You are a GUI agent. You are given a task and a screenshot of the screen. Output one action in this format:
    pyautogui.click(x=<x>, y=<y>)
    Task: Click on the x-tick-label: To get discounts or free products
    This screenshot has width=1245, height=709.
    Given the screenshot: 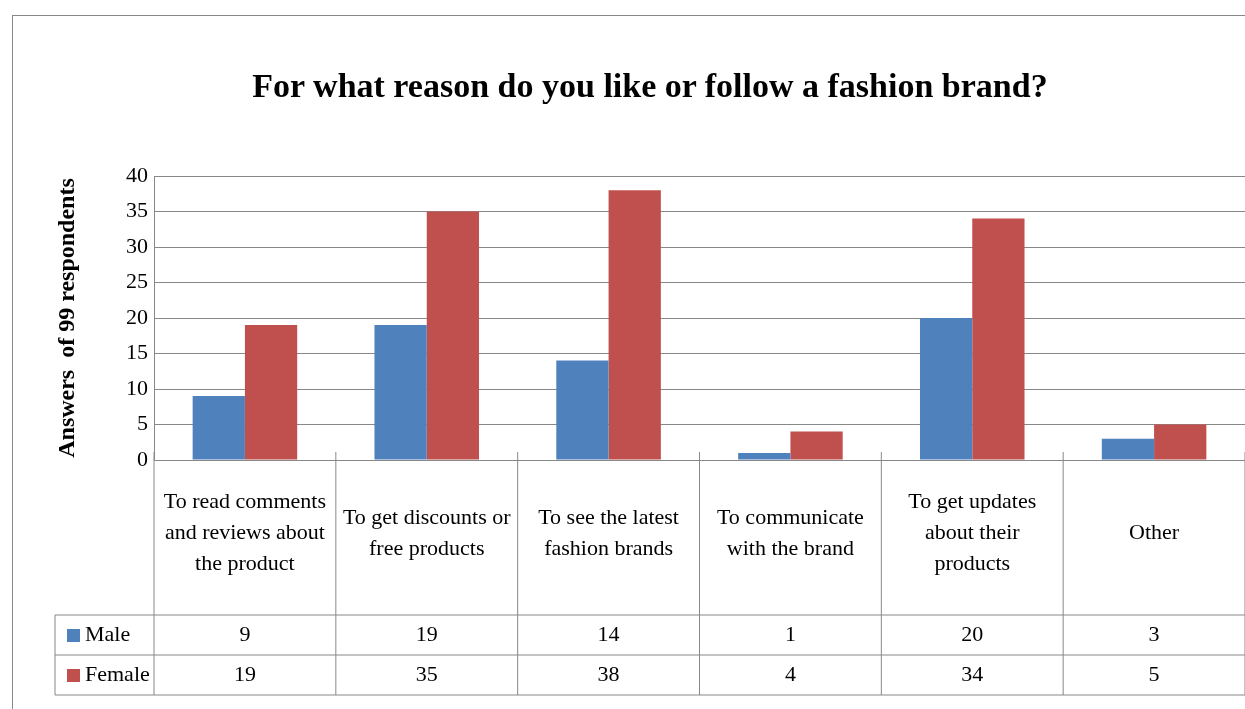 What is the action you would take?
    pyautogui.click(x=427, y=531)
    